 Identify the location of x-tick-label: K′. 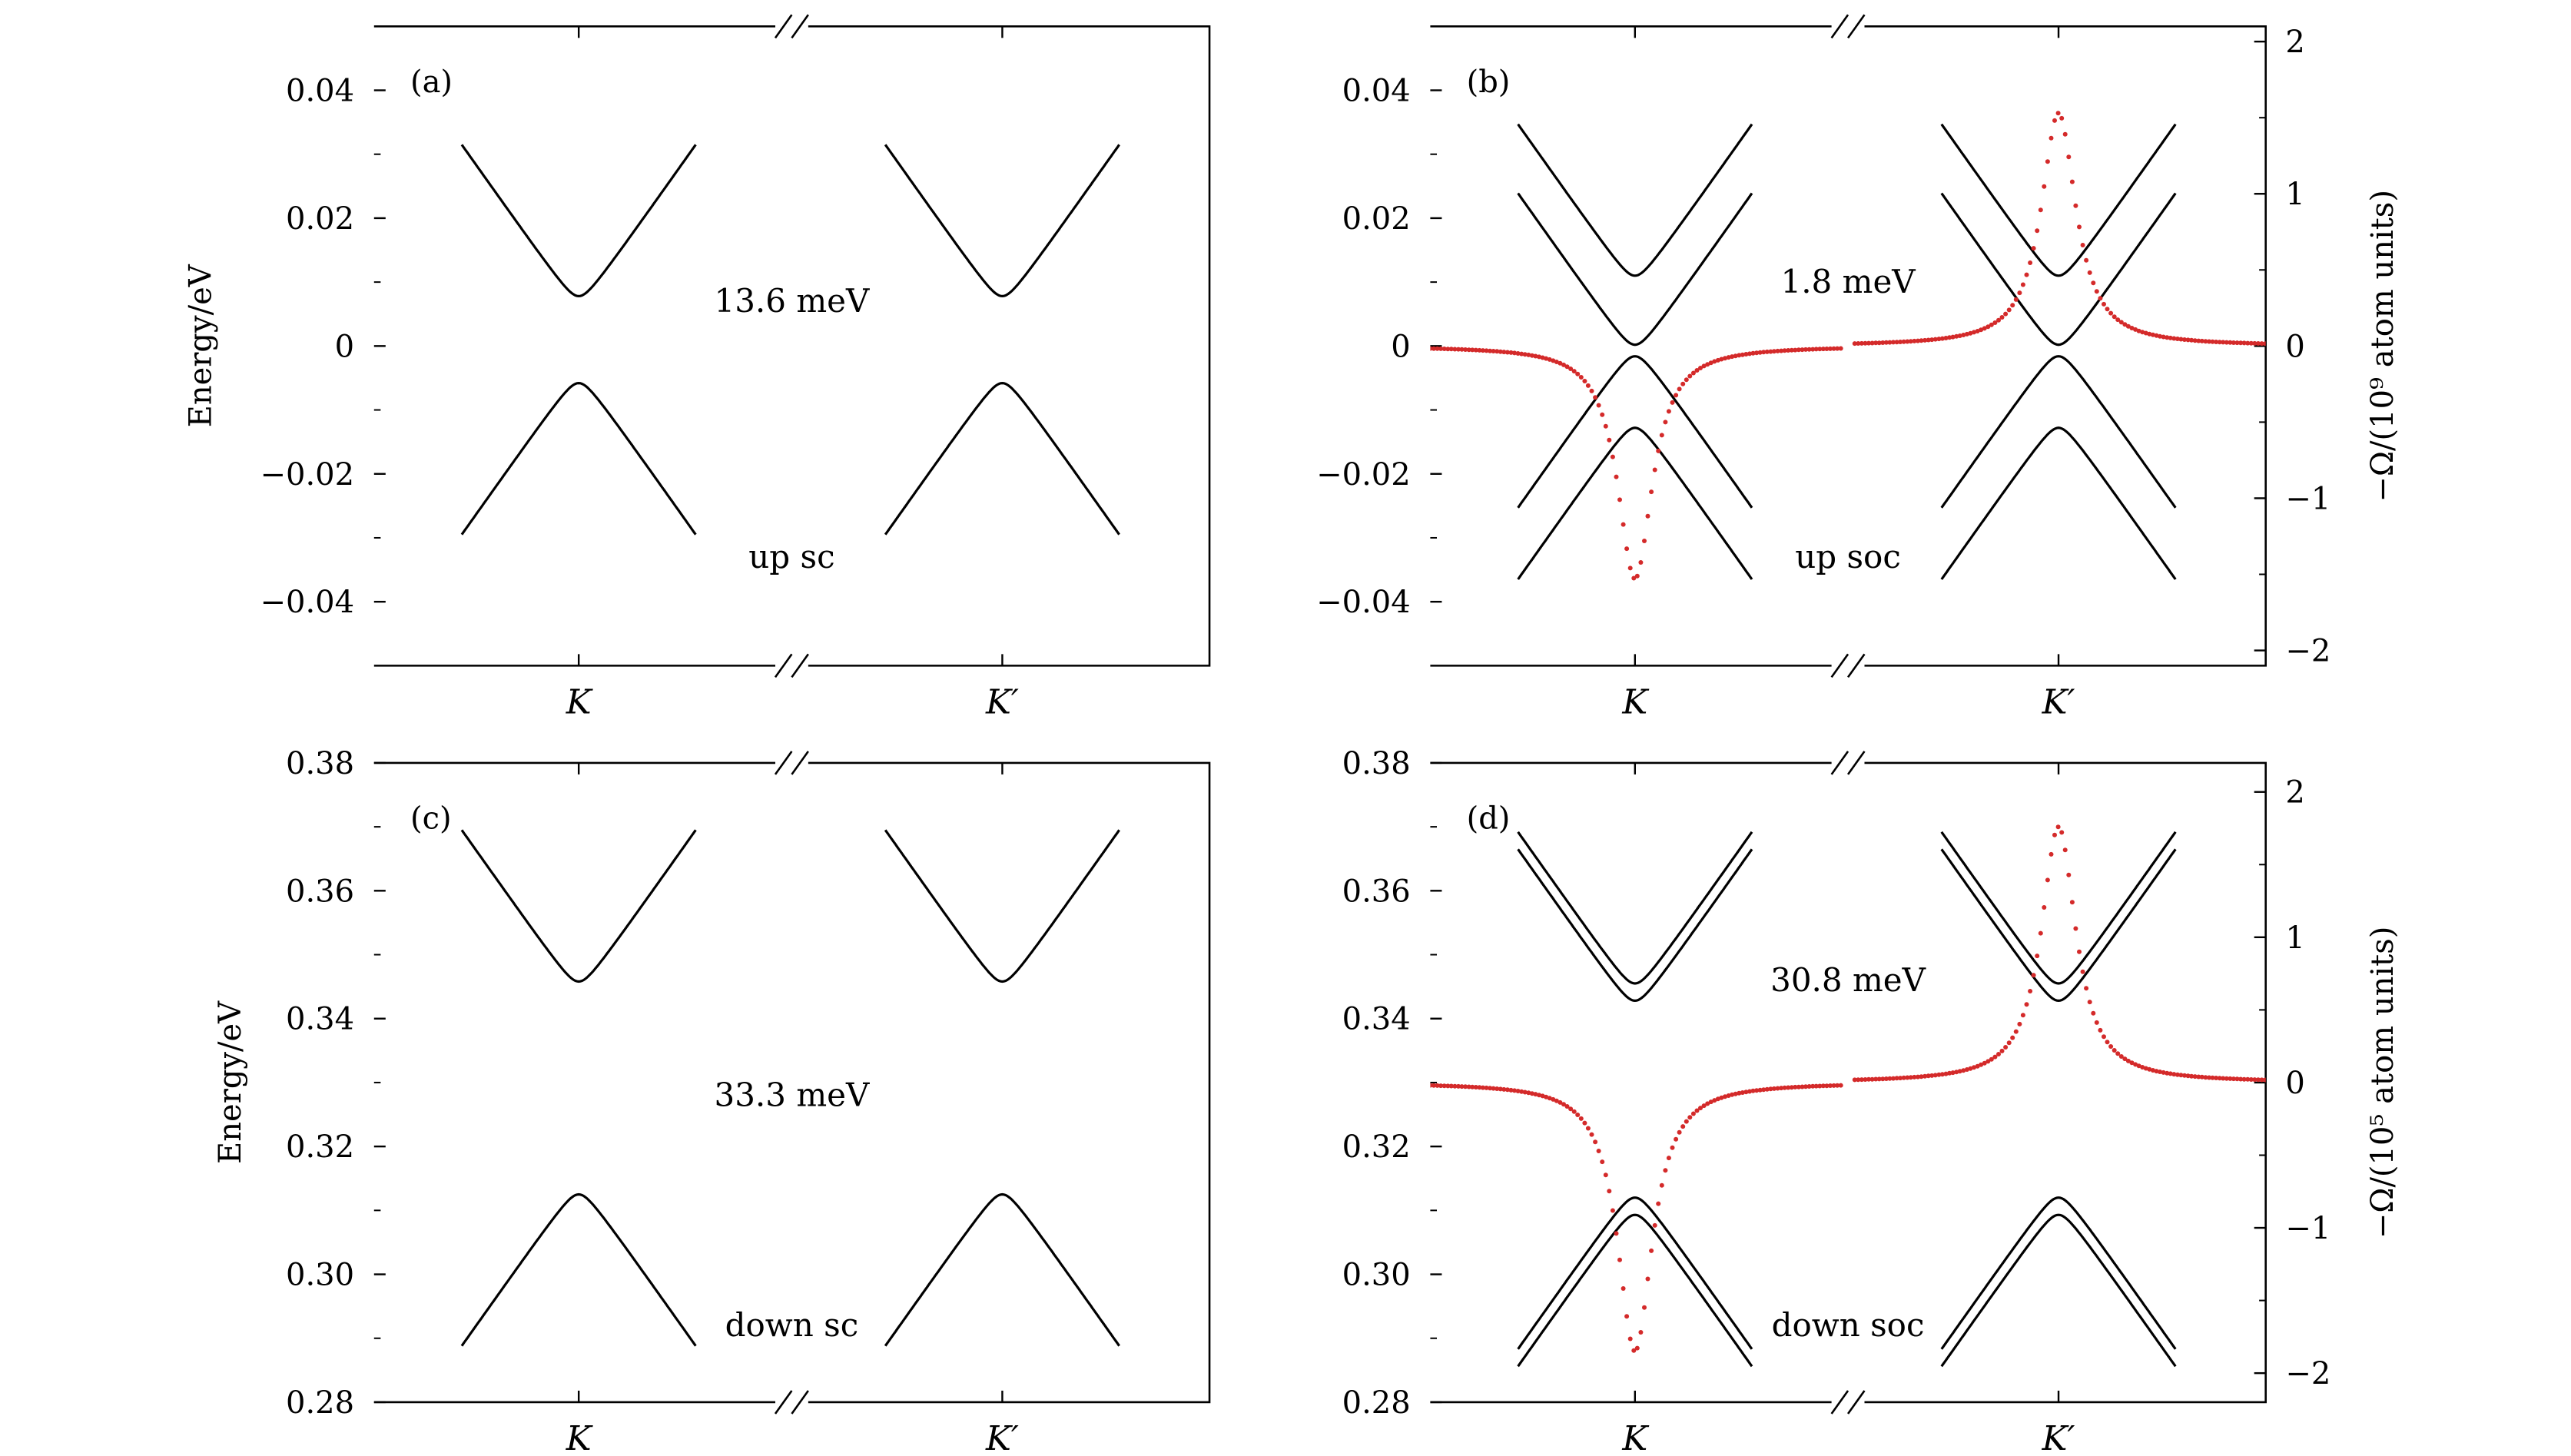
(1002, 702).